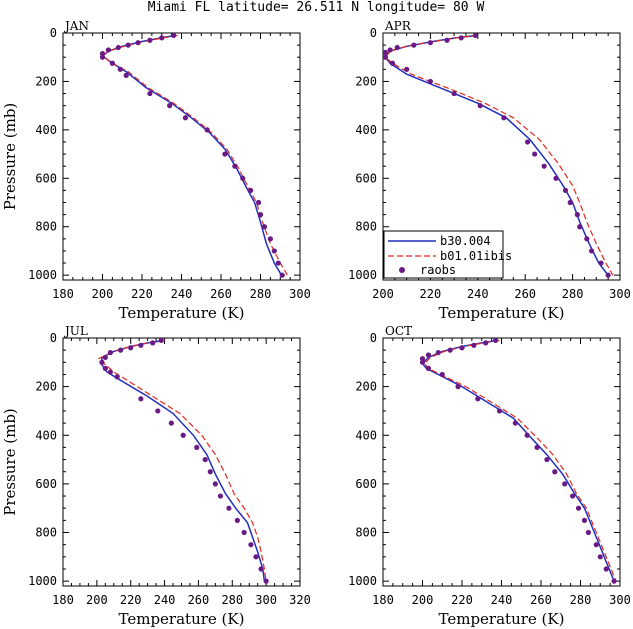  What do you see at coordinates (46, 533) in the screenshot?
I see `y-tick-label-jul: 800` at bounding box center [46, 533].